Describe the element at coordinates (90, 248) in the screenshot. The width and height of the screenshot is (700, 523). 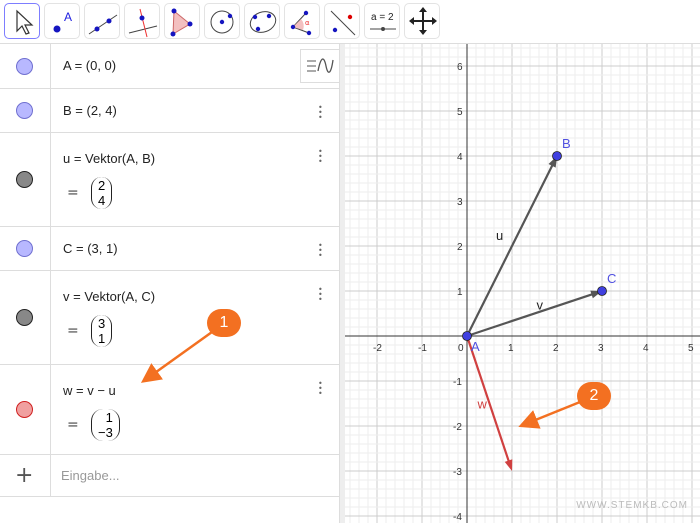
I see `definition-text: C = (3, 1)` at that location.